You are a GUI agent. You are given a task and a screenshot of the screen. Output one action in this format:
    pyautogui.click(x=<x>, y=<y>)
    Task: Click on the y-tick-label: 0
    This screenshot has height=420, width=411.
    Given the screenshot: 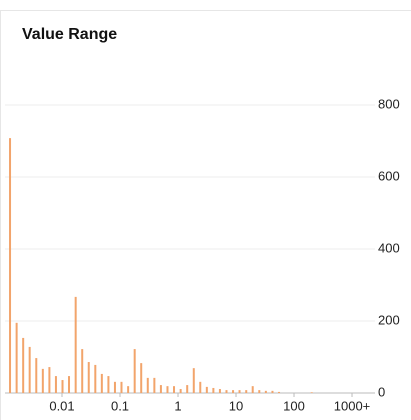 What is the action you would take?
    pyautogui.click(x=381, y=391)
    